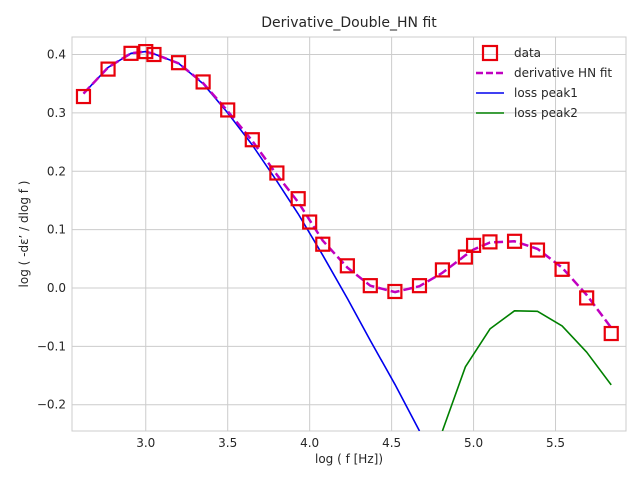  I want to click on y-tick-label: 0.4, so click(56, 55).